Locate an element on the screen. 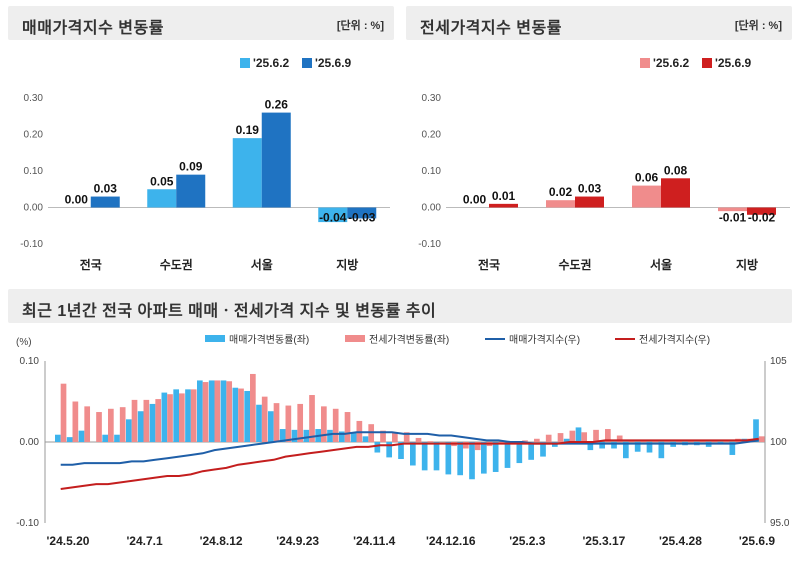 Image resolution: width=800 pixels, height=564 pixels. sale-data-label: 0.05 is located at coordinates (162, 181).